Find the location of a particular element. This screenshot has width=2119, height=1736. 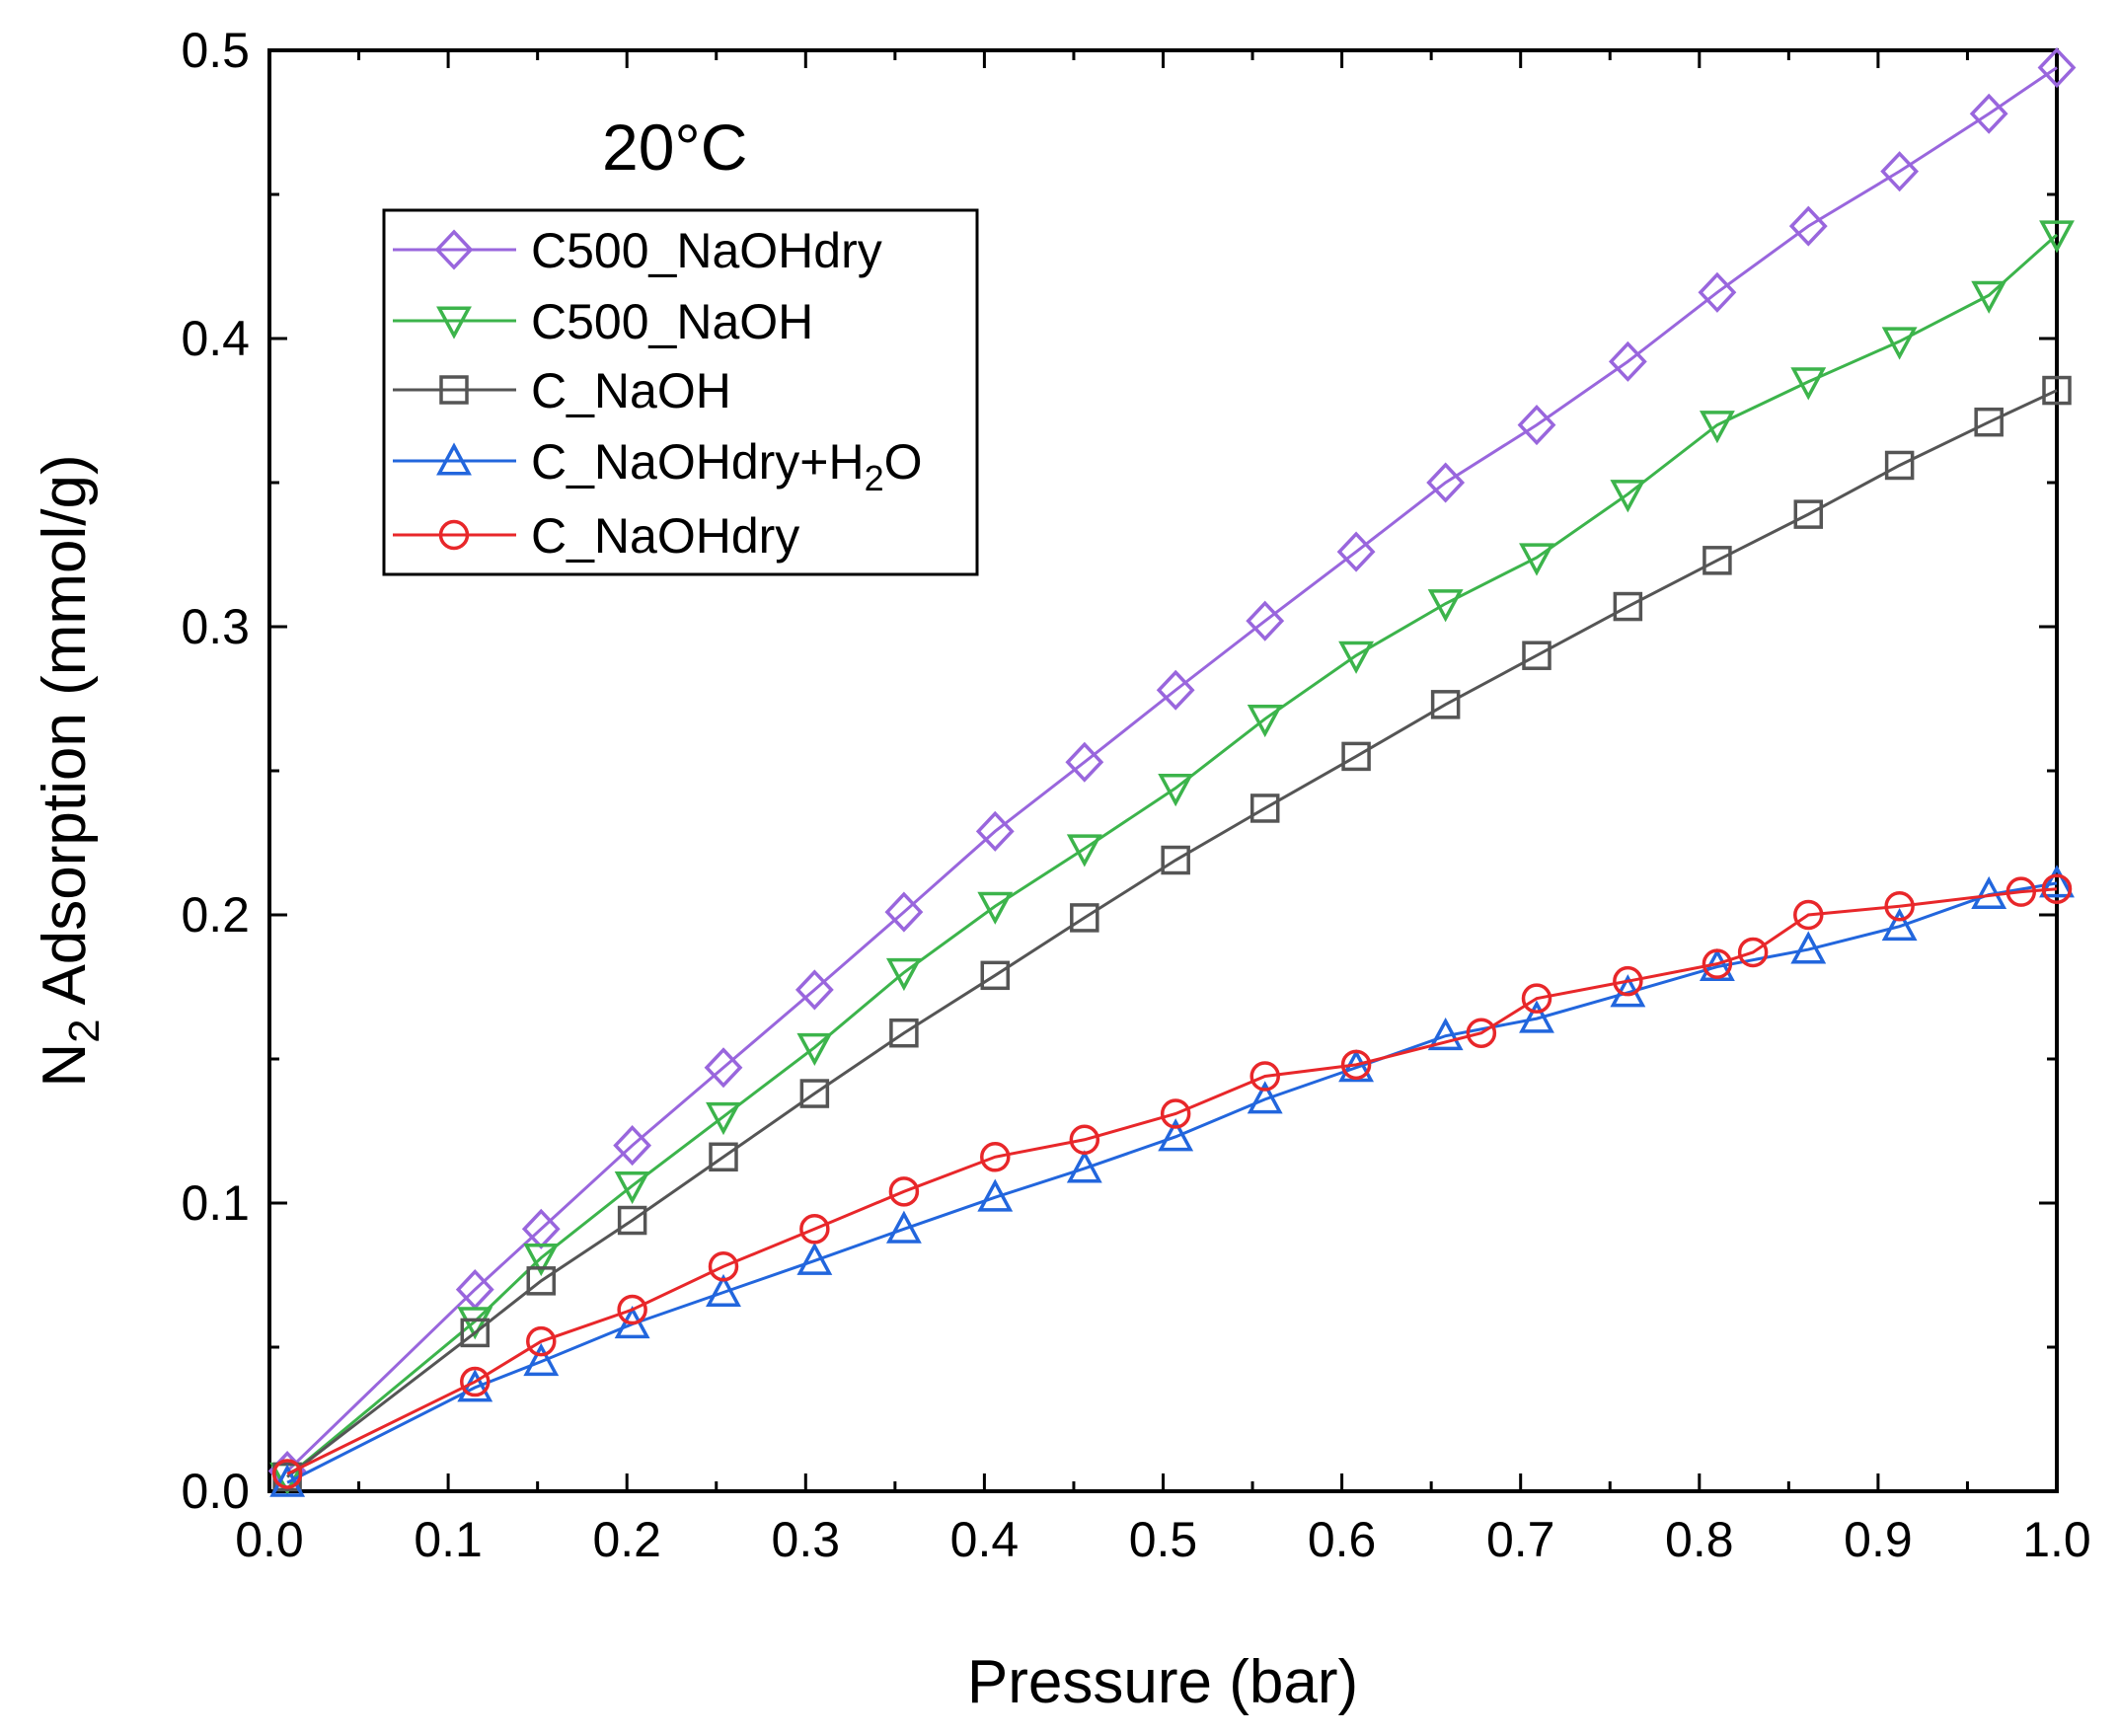

x-tick-label: 1.0 is located at coordinates (2056, 1539).